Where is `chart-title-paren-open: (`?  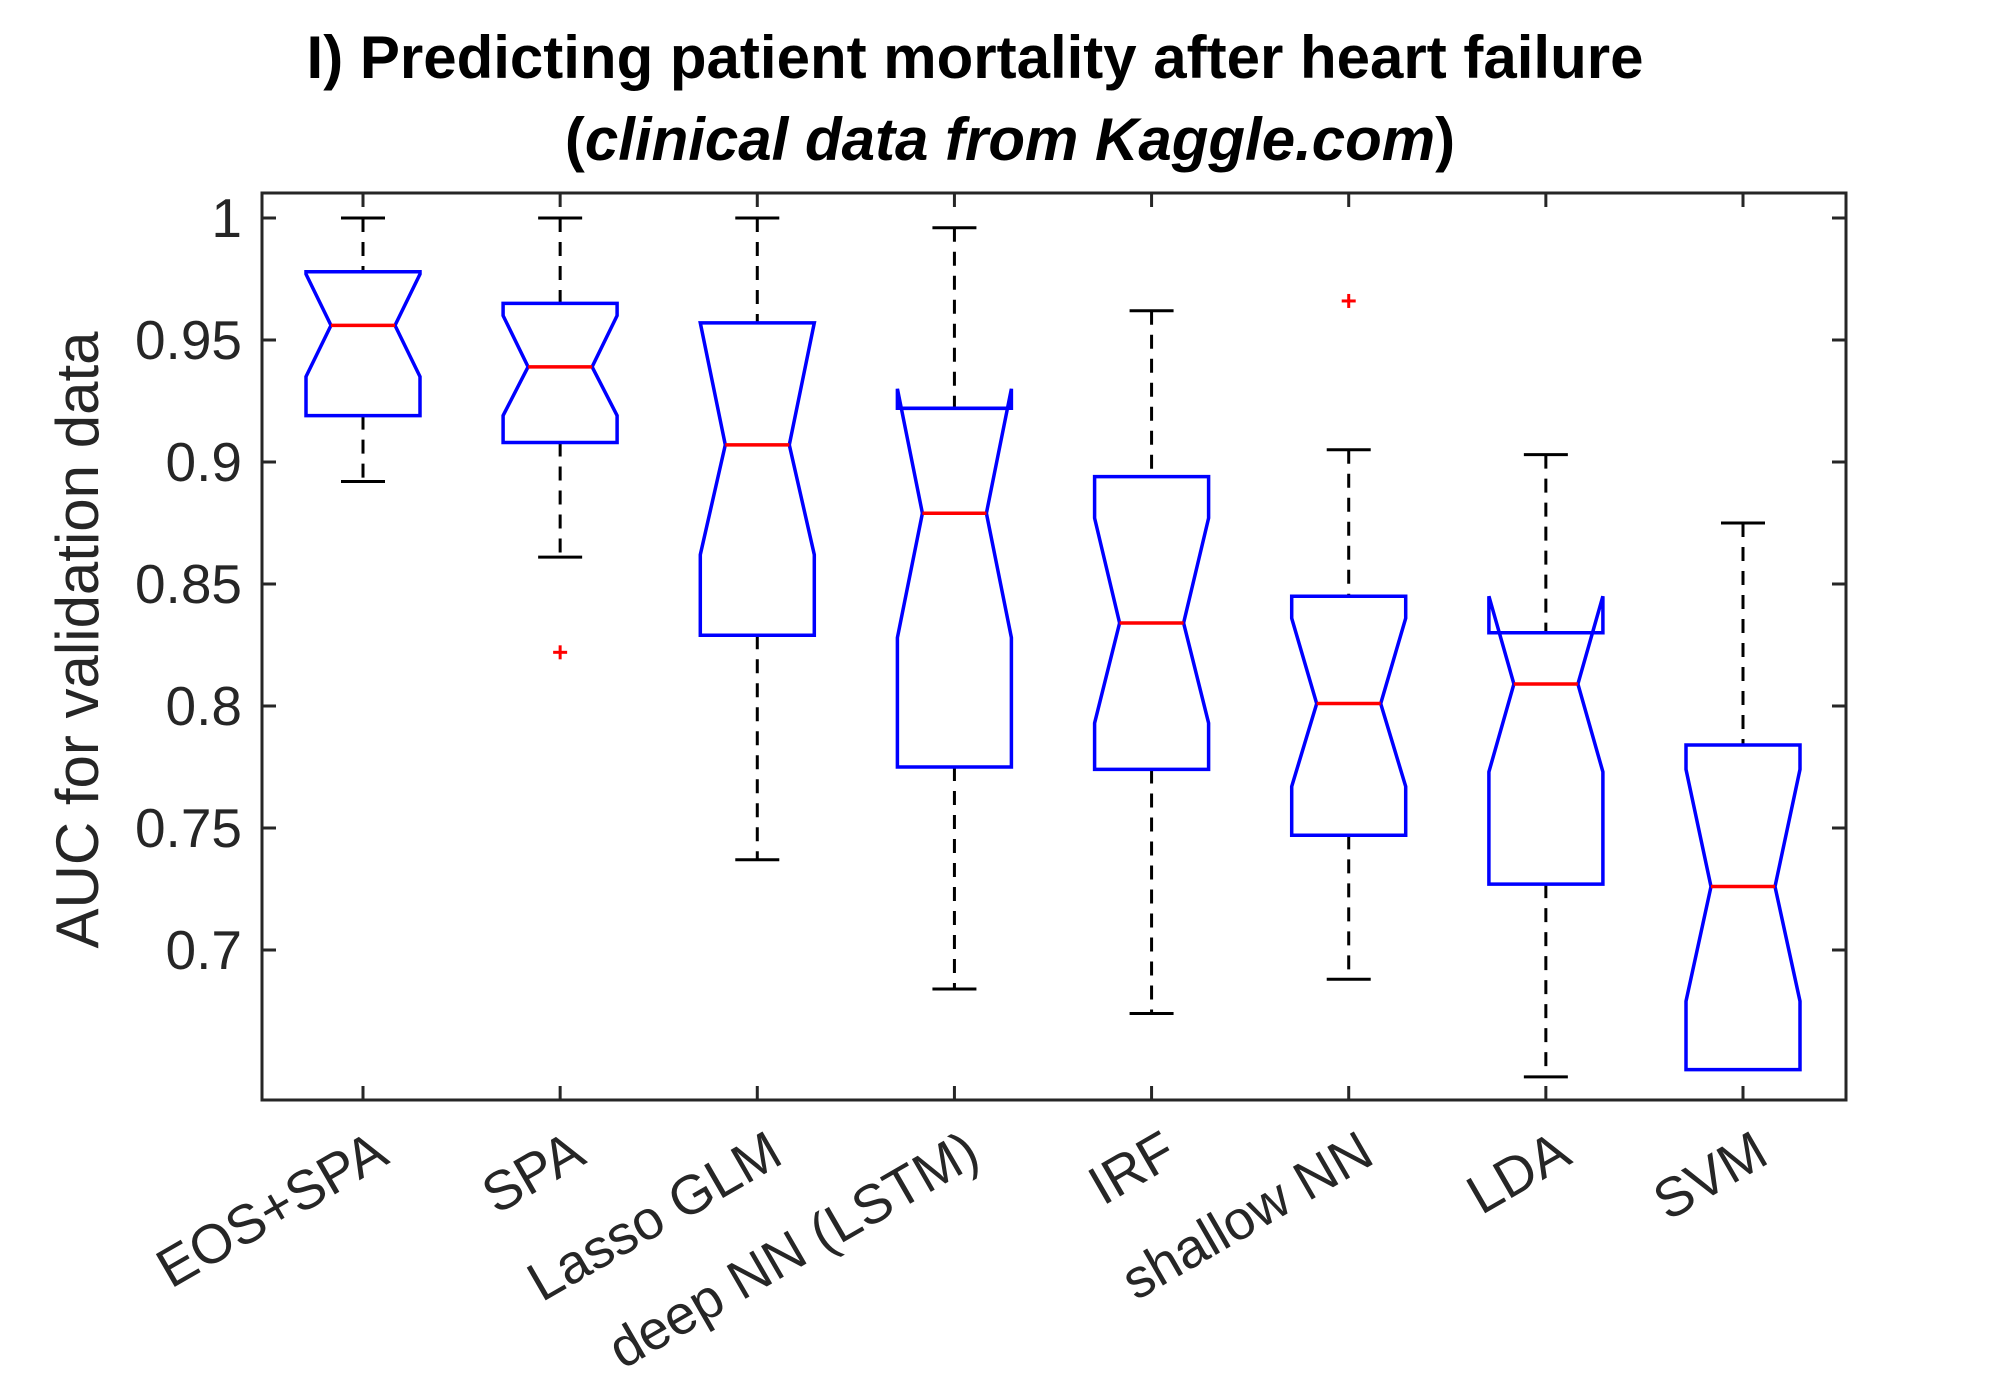
chart-title-paren-open: ( is located at coordinates (575, 139).